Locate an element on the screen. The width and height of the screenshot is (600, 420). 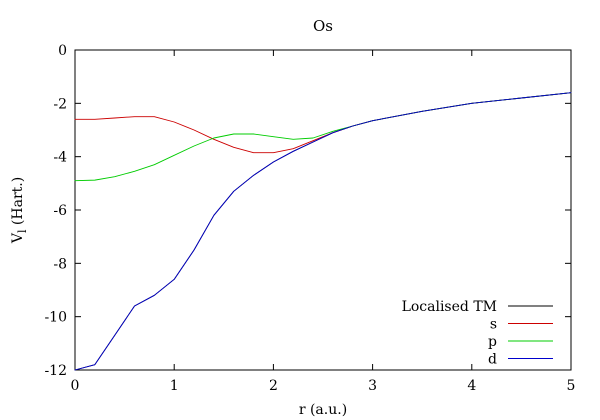
x-tick-label: 5 is located at coordinates (571, 386).